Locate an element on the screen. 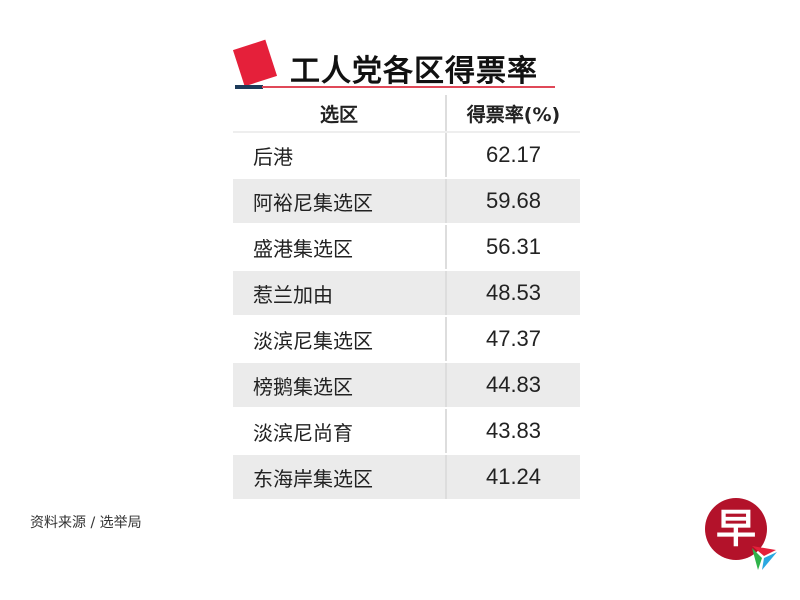 The image size is (800, 600). header-district: 选区 is located at coordinates (340, 114).